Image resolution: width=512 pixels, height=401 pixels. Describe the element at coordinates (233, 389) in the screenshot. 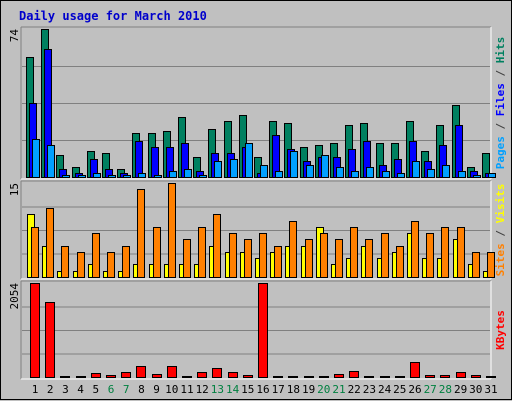

I see `x-tick-label: 14` at that location.